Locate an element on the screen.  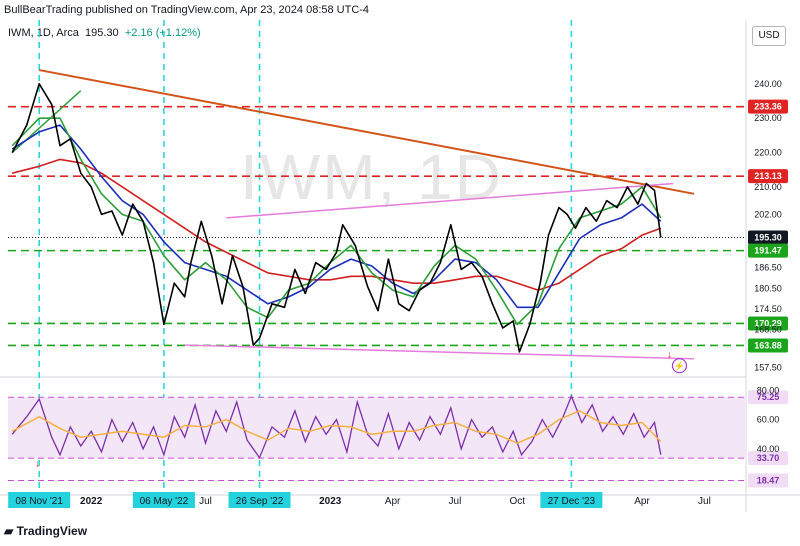
level-label-163.88: 163.88 is located at coordinates (768, 345).